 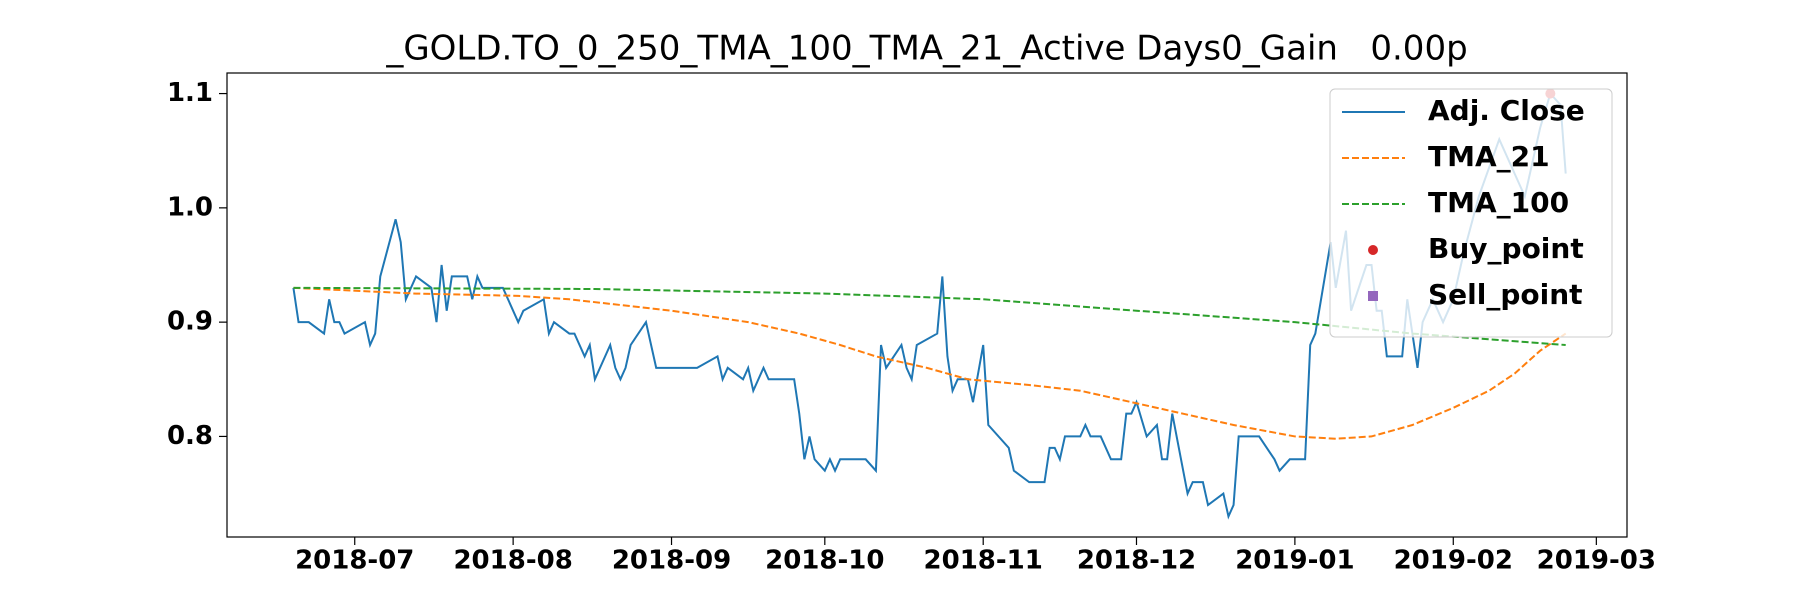 What do you see at coordinates (190, 436) in the screenshot?
I see `y-tick-label: 0.8` at bounding box center [190, 436].